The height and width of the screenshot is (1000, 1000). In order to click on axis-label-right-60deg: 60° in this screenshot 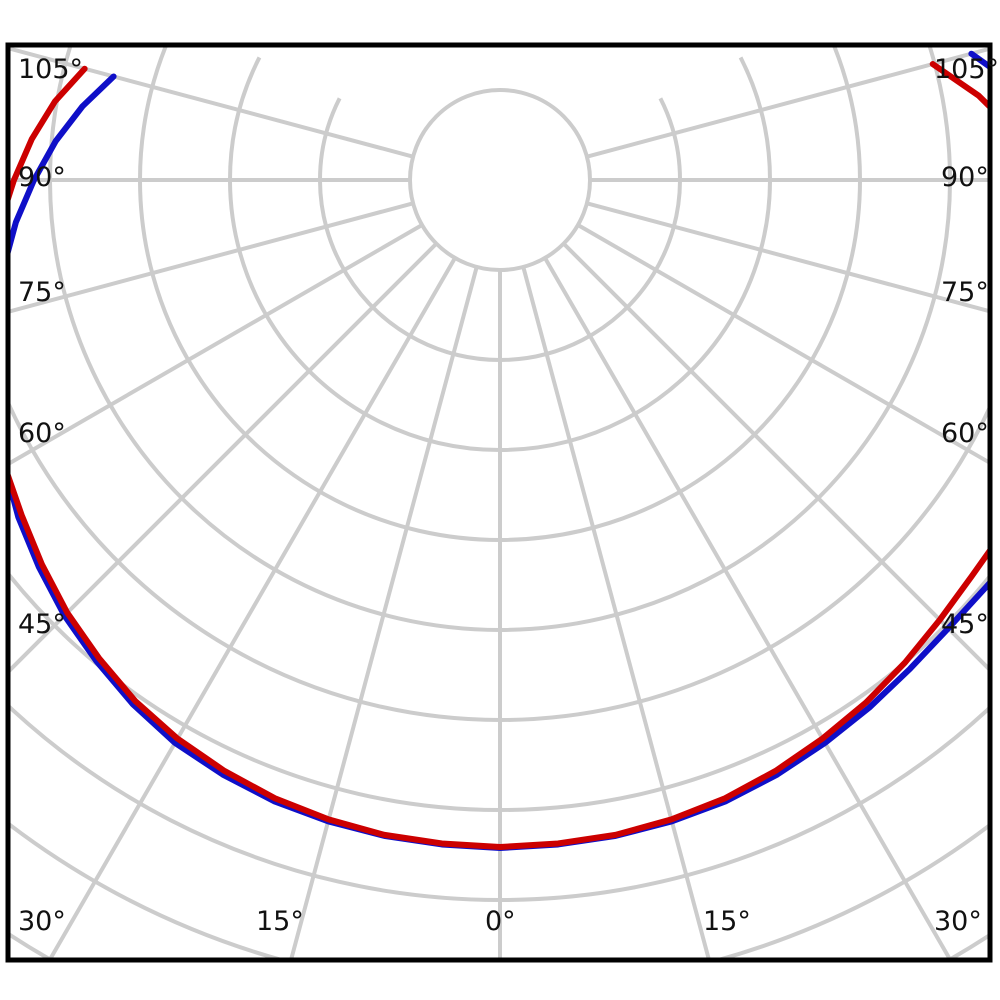, I will do `click(965, 433)`.